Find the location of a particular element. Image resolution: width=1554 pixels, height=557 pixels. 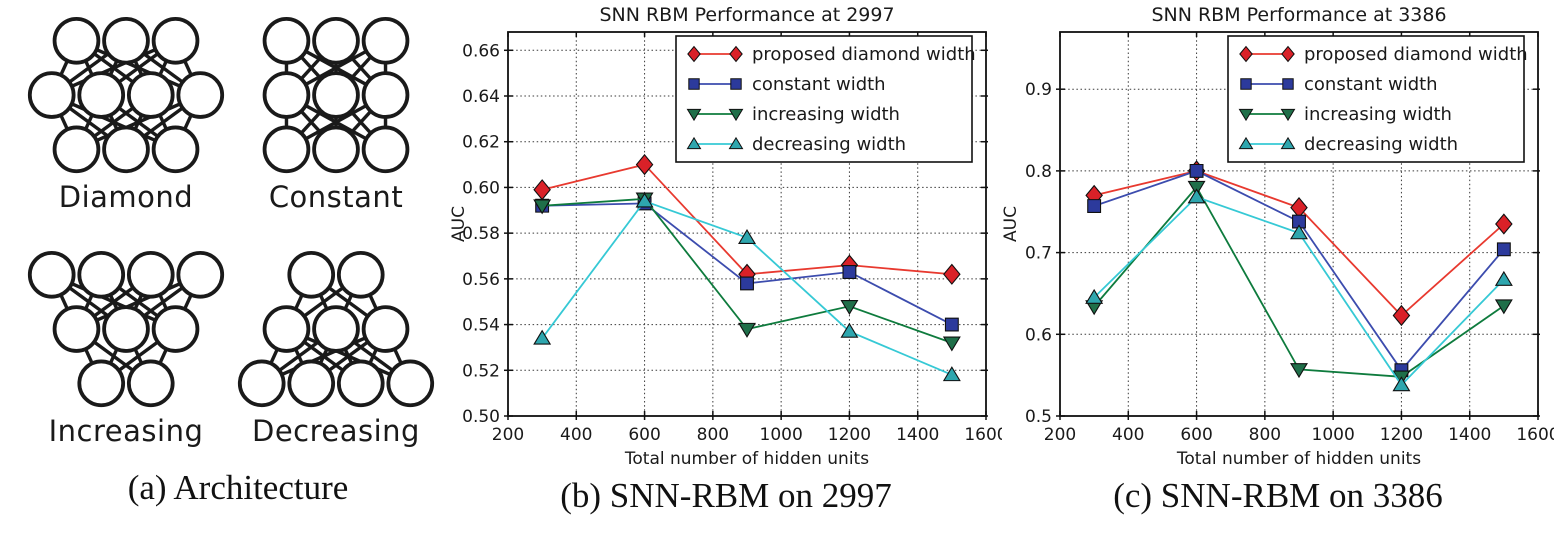

series-line is located at coordinates (1299, 243).